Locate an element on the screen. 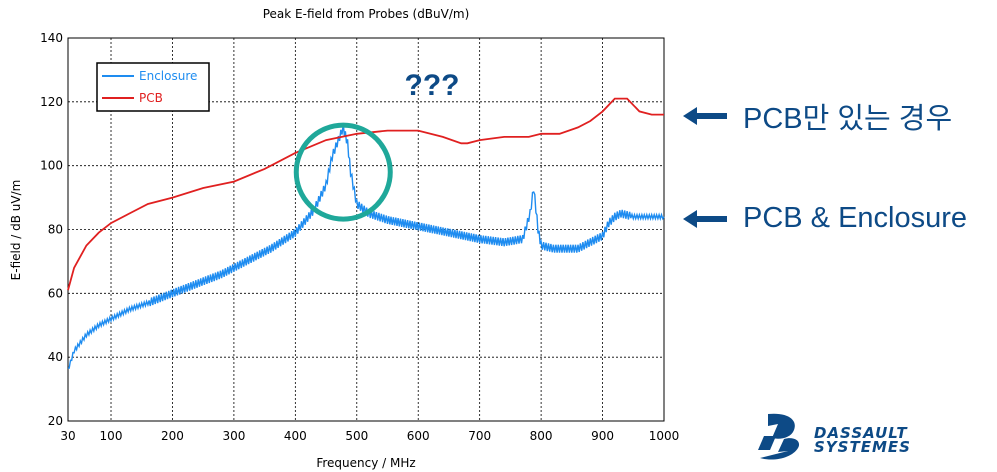  annotation-pcb-only-text: PCB만 있는 경우 is located at coordinates (848, 119).